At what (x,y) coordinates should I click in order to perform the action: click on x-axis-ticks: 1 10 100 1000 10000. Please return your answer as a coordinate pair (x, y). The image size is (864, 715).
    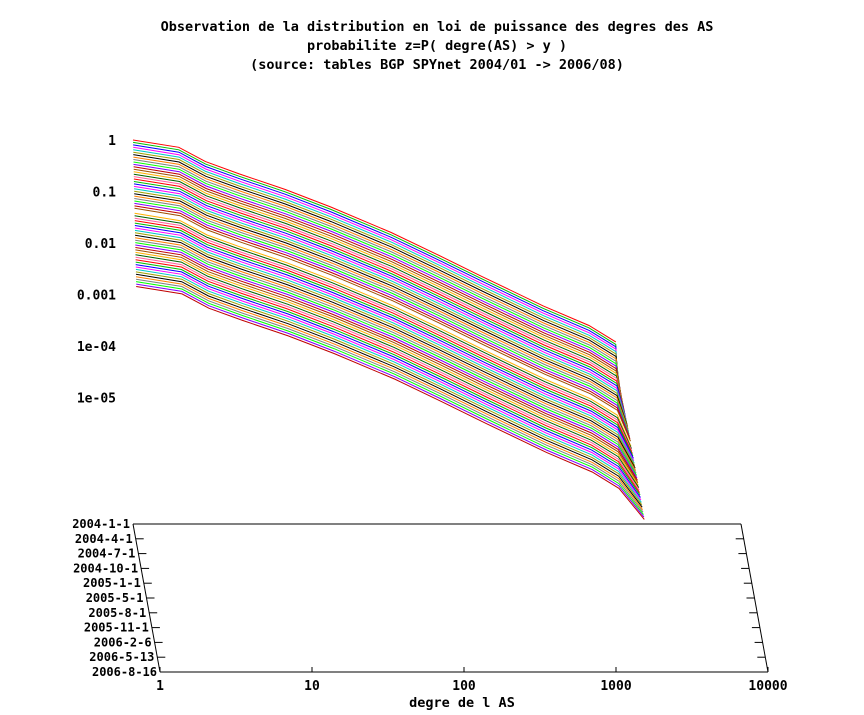
    Looking at the image, I should click on (472, 680).